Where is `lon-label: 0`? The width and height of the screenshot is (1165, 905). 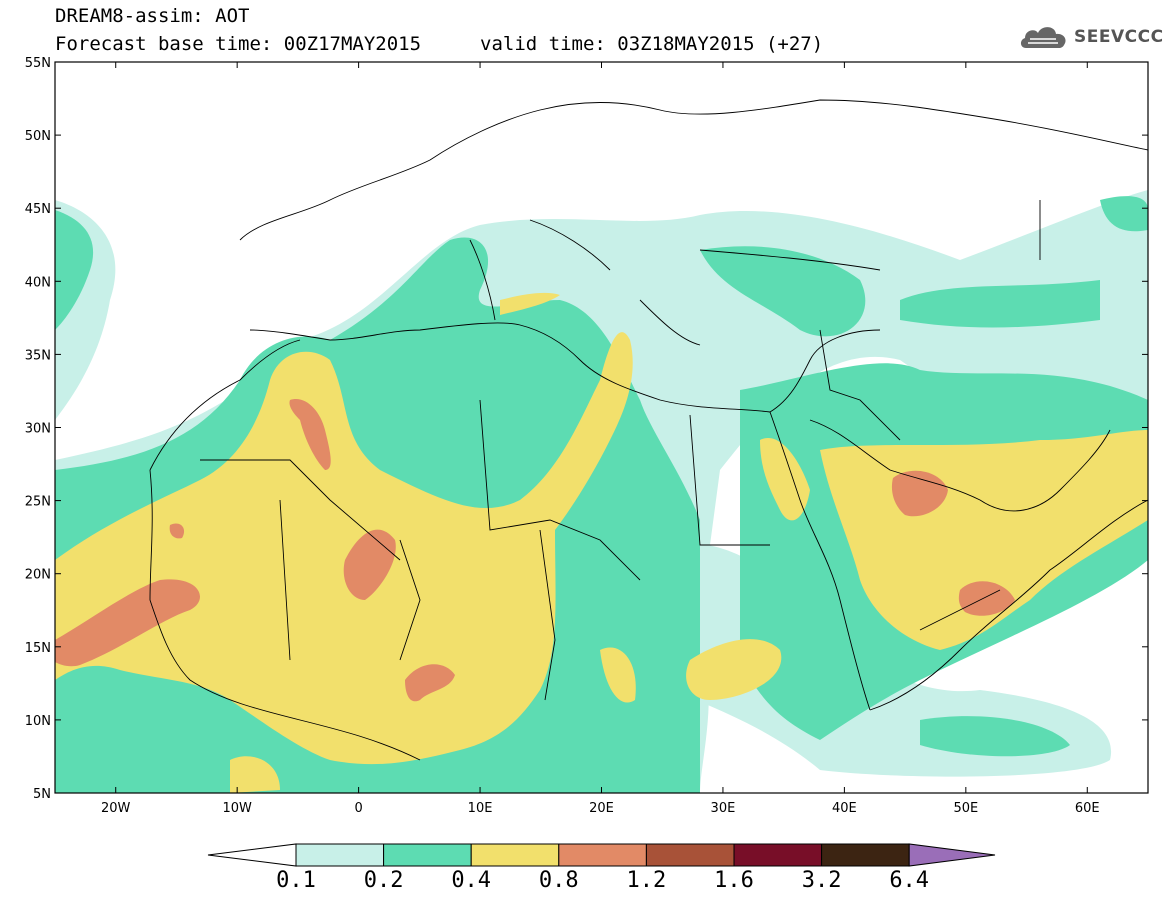
lon-label: 0 is located at coordinates (358, 808).